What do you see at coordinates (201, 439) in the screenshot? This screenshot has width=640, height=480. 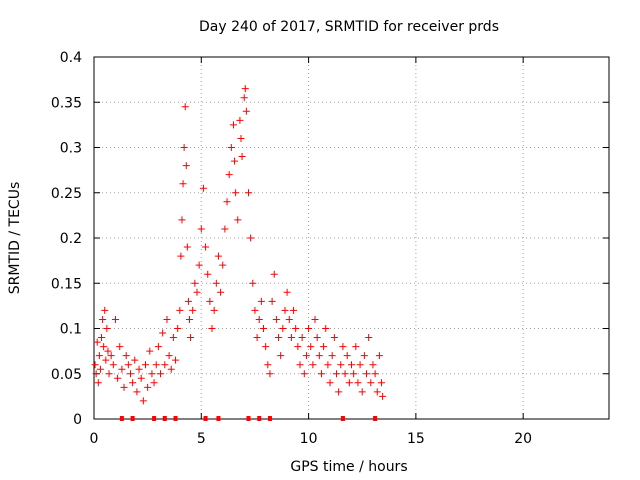 I see `x-tick-label: 5` at bounding box center [201, 439].